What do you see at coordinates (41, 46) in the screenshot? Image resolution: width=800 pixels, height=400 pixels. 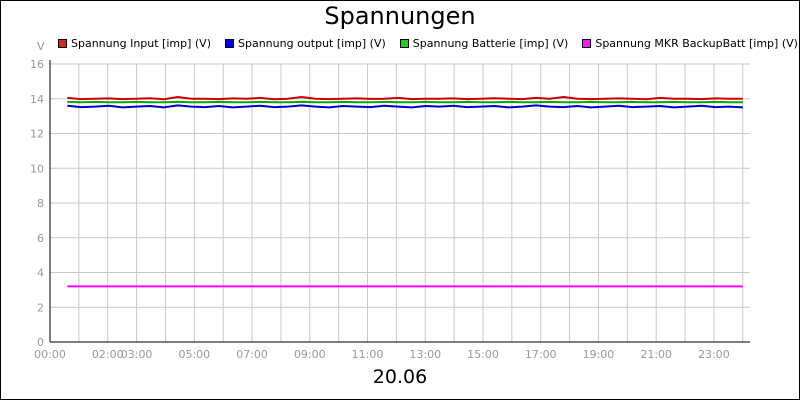 I see `y-axis-label: V` at bounding box center [41, 46].